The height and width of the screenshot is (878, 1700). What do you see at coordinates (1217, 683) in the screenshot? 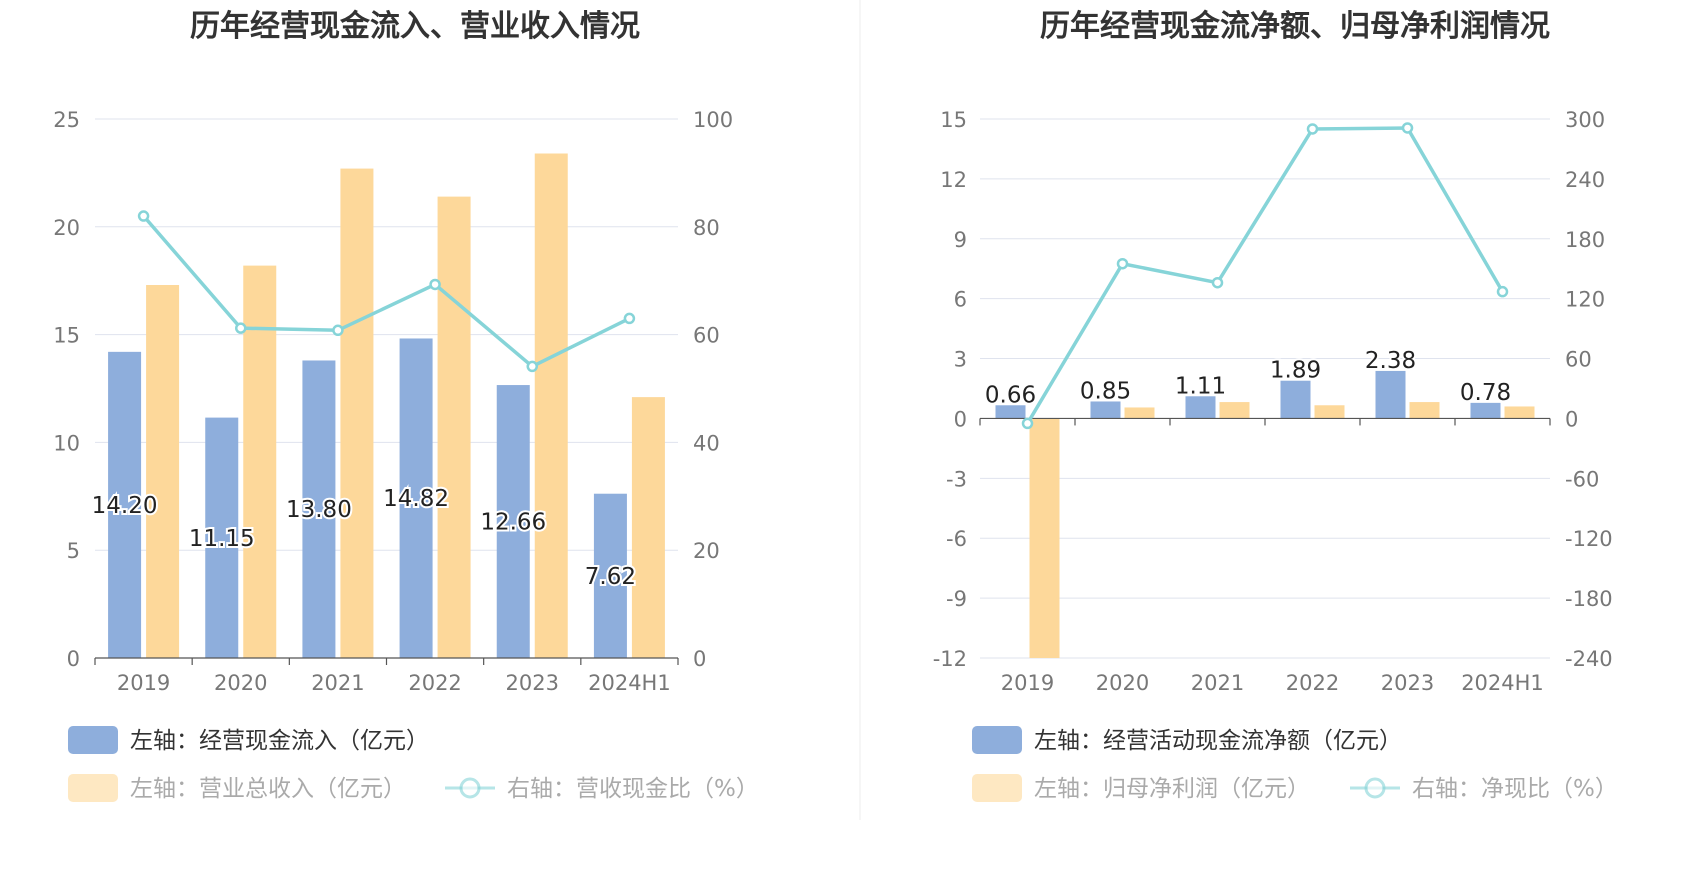
I see `x-axis-category-label: 2021` at bounding box center [1217, 683].